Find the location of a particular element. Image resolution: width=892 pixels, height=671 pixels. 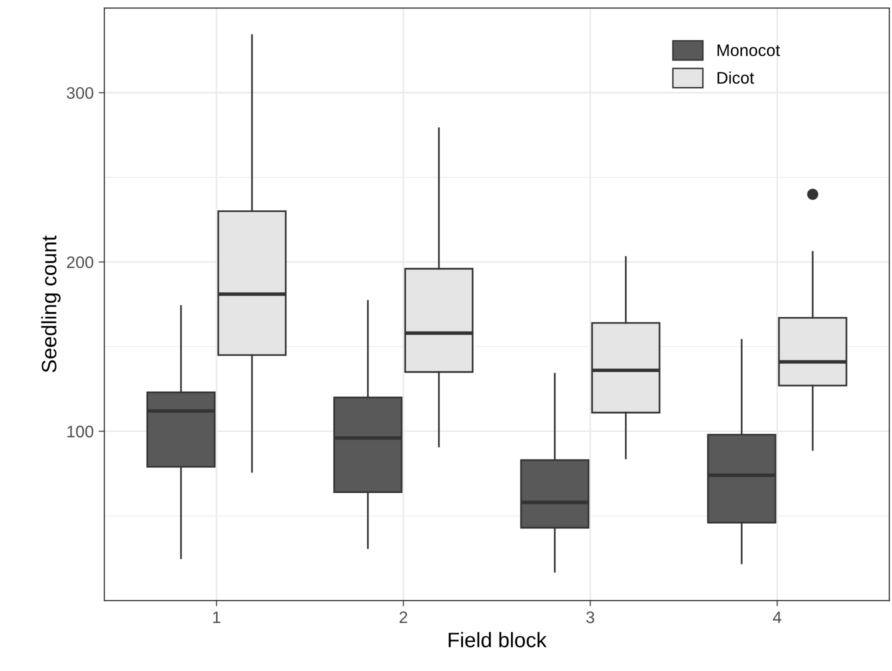

x-tick-label: 2 is located at coordinates (404, 617).